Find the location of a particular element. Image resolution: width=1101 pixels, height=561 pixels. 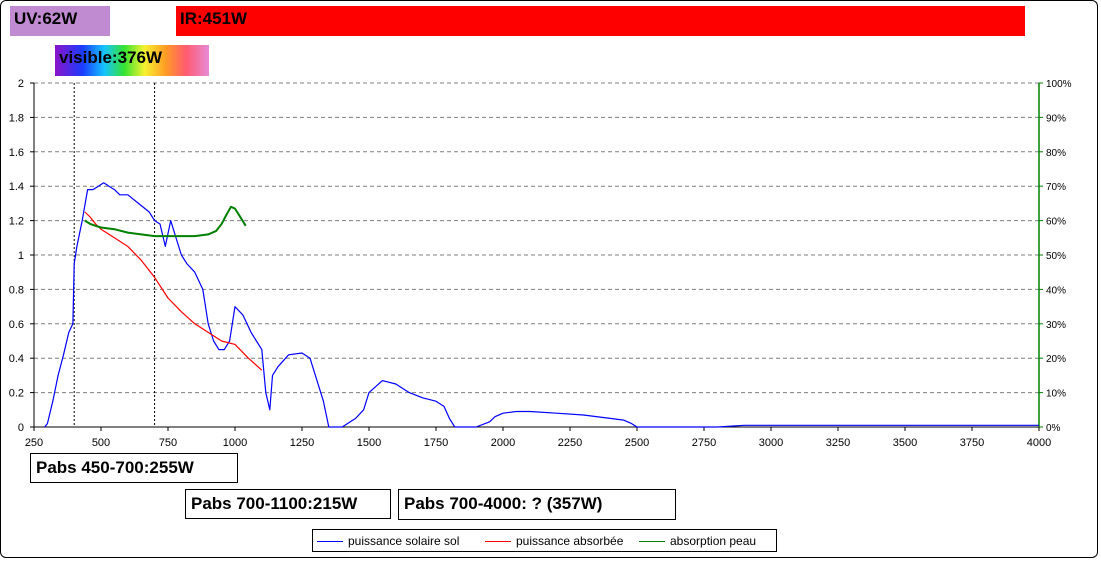

y2-tick-label: 80% is located at coordinates (1056, 153).